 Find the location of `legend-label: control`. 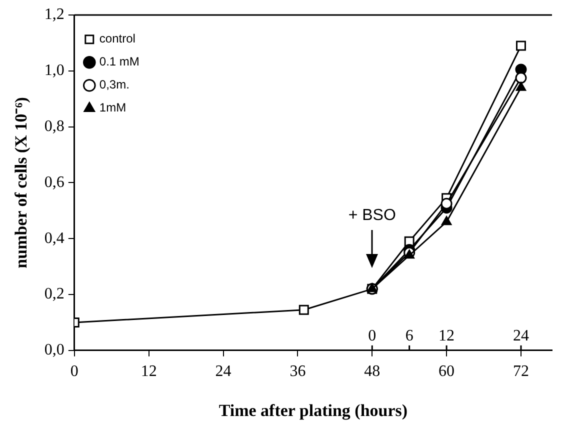

legend-label: control is located at coordinates (117, 39).